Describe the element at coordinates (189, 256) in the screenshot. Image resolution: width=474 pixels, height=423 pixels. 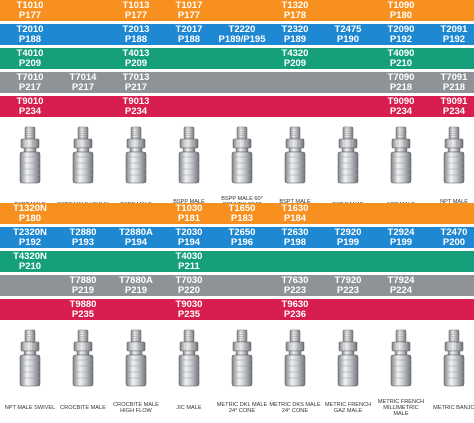
I see `part-code: T4030` at that location.